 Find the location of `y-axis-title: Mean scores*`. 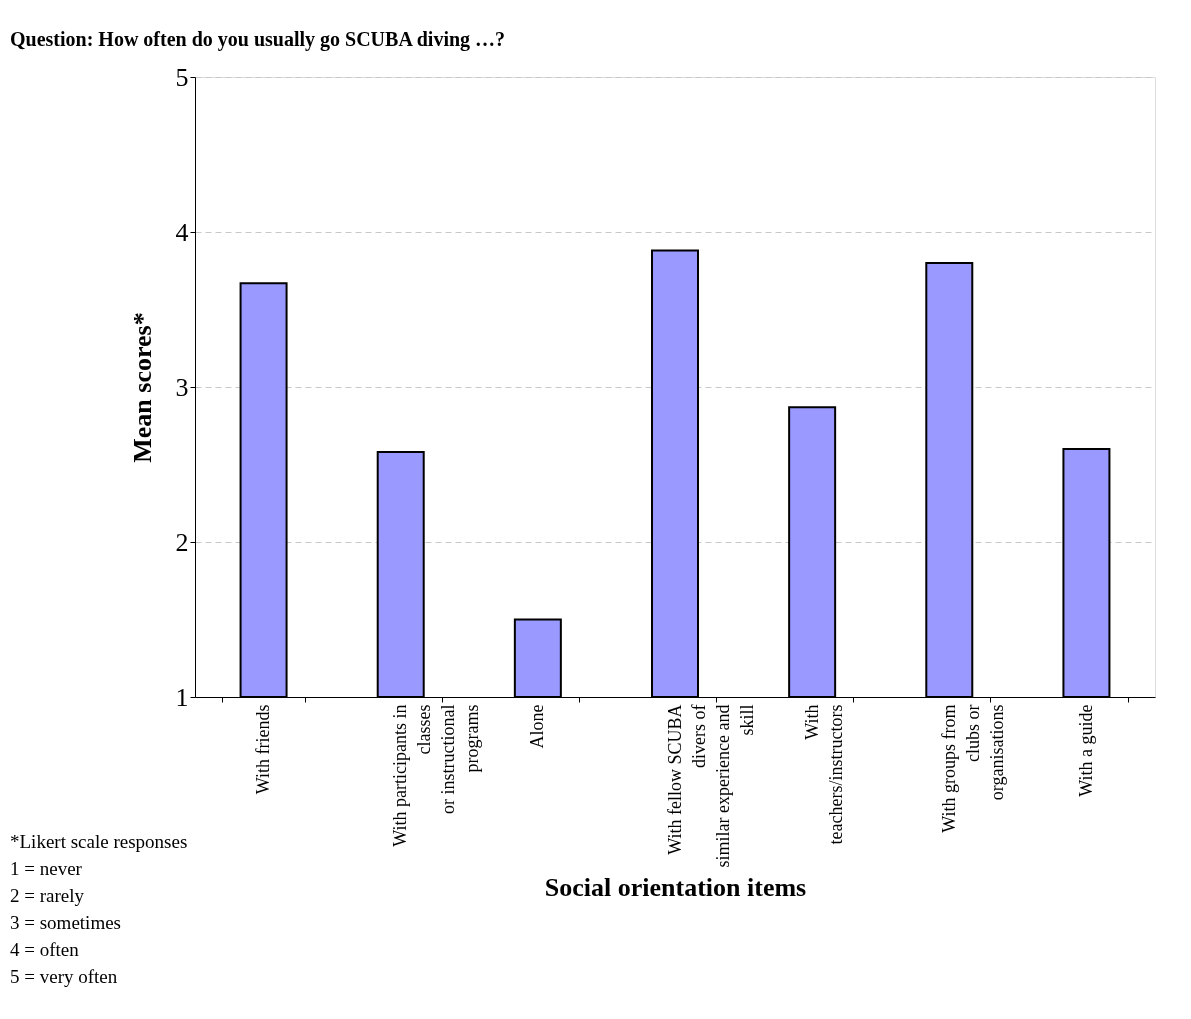

y-axis-title: Mean scores* is located at coordinates (142, 387).